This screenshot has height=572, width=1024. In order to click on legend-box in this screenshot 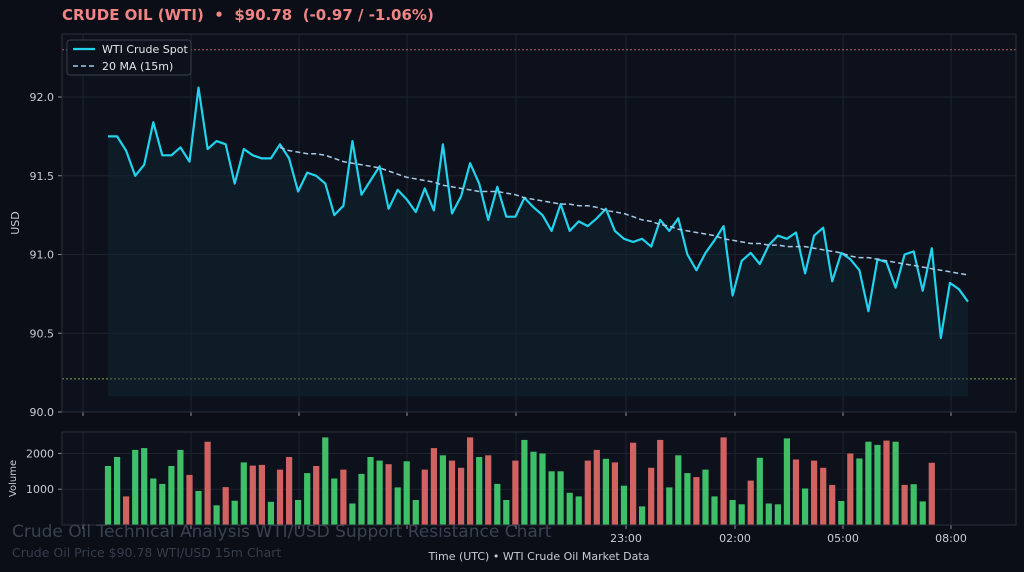, I will do `click(129, 57)`.